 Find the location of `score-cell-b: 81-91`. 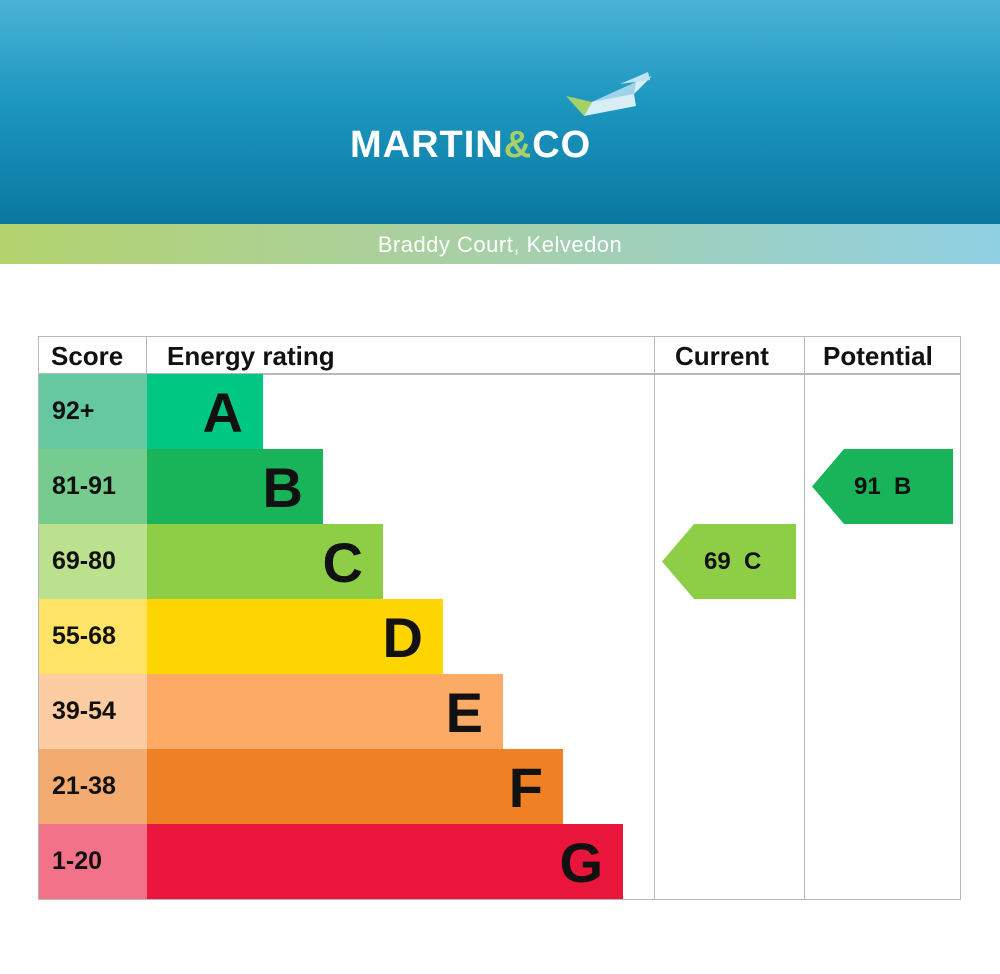

score-cell-b: 81-91 is located at coordinates (93, 486).